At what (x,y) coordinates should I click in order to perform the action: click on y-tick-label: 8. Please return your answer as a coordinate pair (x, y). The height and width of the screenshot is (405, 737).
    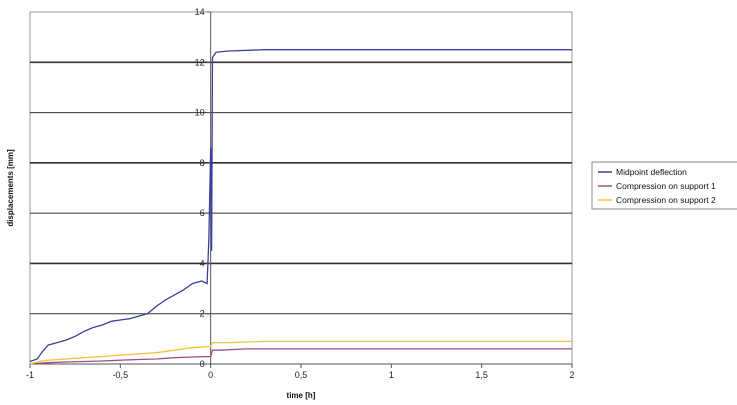
    Looking at the image, I should click on (202, 163).